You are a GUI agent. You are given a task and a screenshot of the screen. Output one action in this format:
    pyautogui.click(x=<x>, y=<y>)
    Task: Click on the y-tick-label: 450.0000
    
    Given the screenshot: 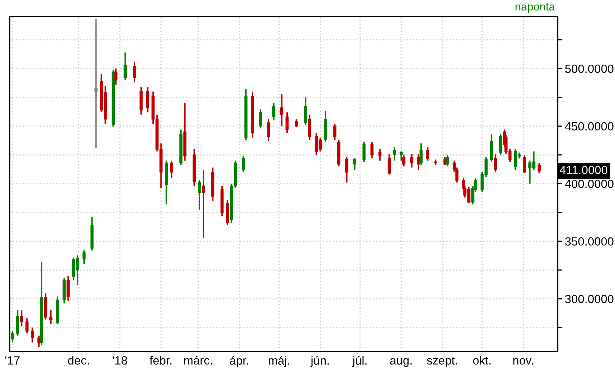 What is the action you would take?
    pyautogui.click(x=589, y=126)
    